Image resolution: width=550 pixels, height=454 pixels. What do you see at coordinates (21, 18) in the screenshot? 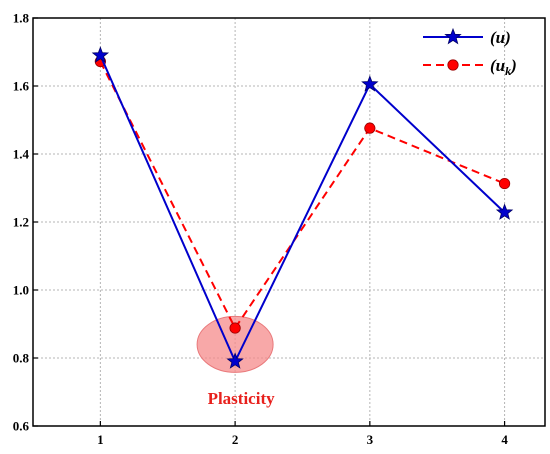
I see `y-tick-label-7: 1.8` at bounding box center [21, 18].